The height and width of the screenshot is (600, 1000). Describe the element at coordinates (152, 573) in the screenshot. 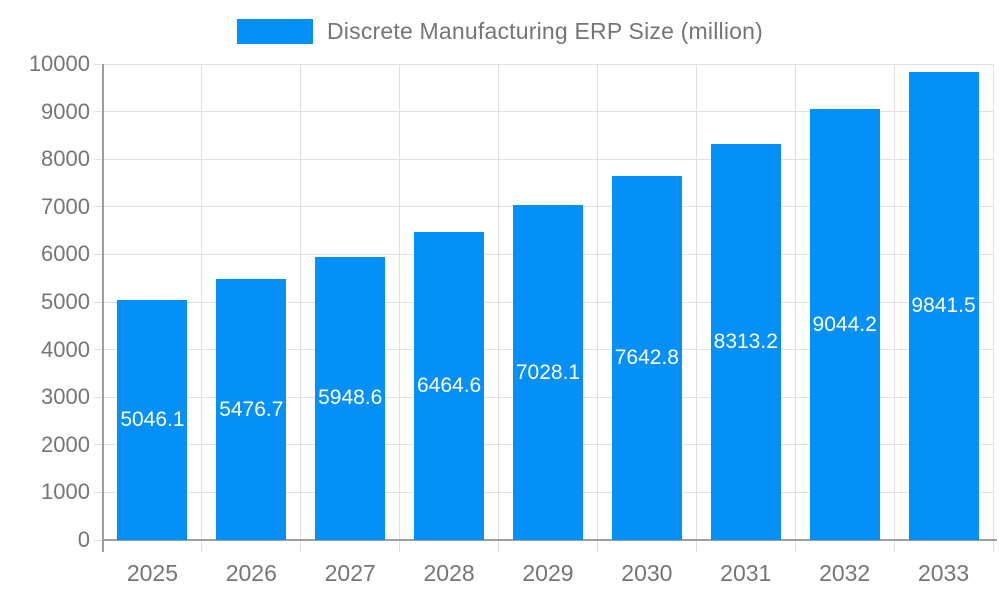

I see `x-axis-category-label: 2025` at that location.